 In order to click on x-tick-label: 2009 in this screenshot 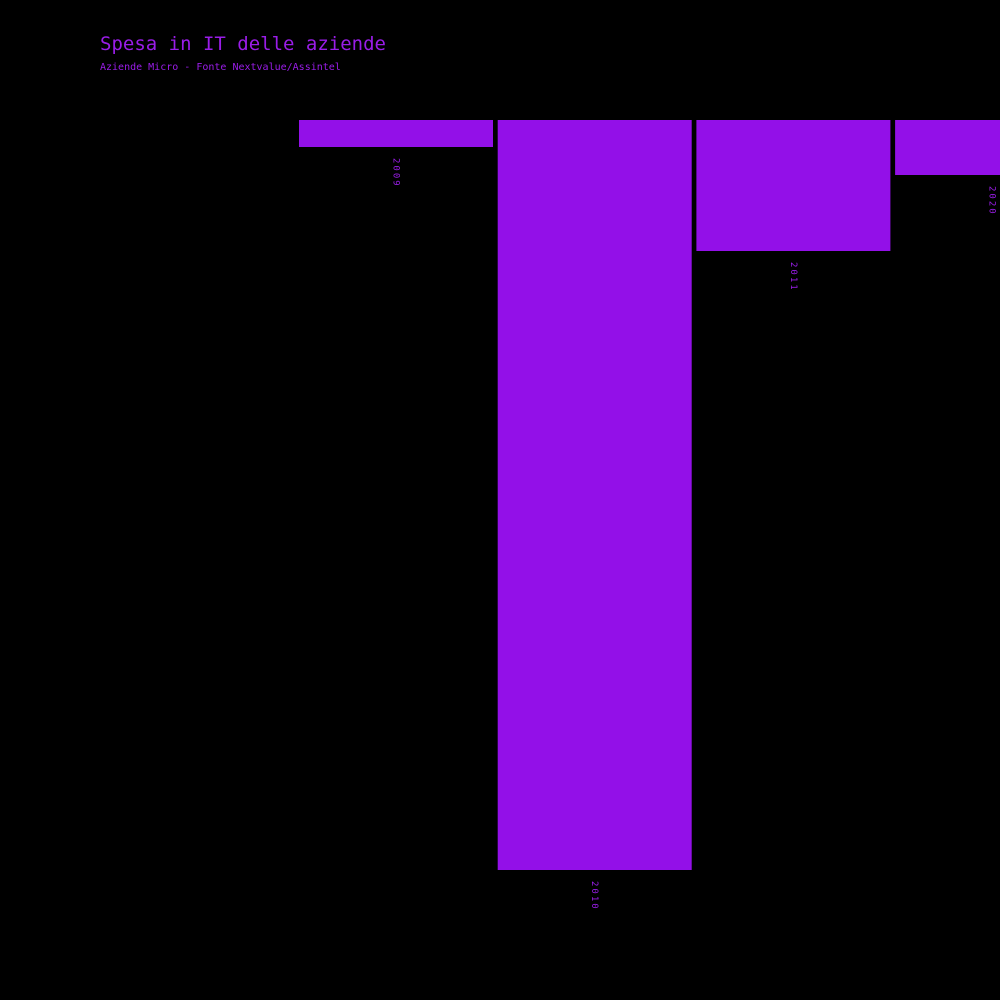, I will do `click(396, 173)`.